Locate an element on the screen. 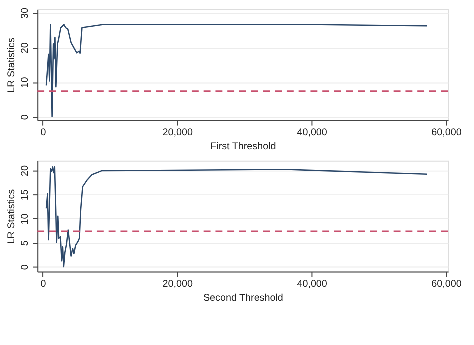 The width and height of the screenshot is (474, 345). x-axis-title: First Threshold is located at coordinates (243, 147).